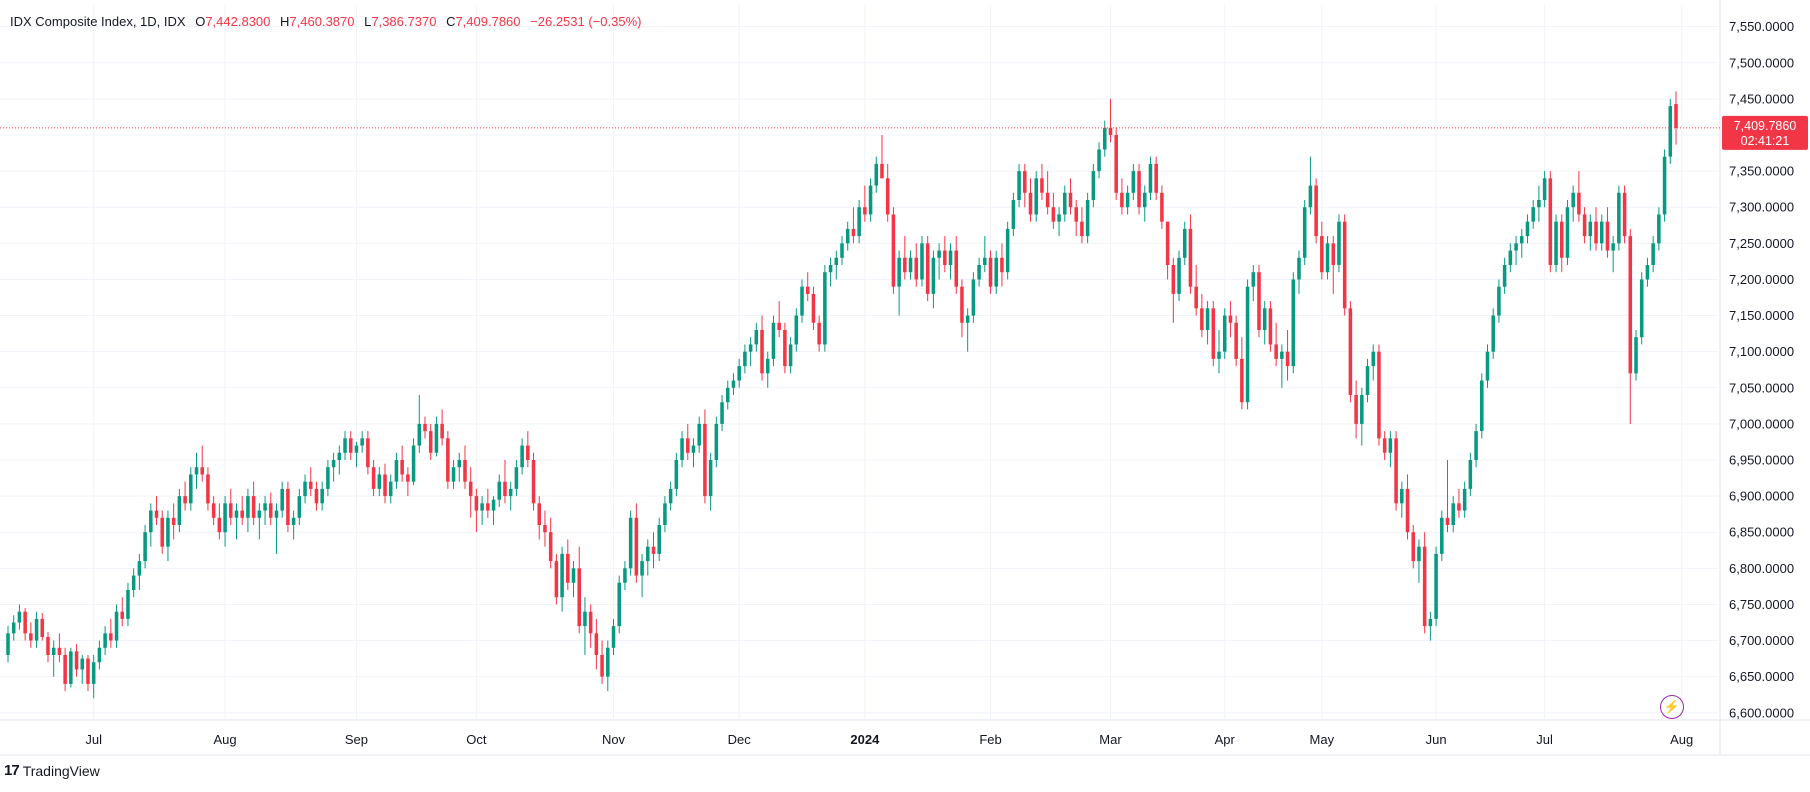 This screenshot has height=792, width=1810. What do you see at coordinates (1672, 707) in the screenshot?
I see `lightning-bolt-icon: ⚡` at bounding box center [1672, 707].